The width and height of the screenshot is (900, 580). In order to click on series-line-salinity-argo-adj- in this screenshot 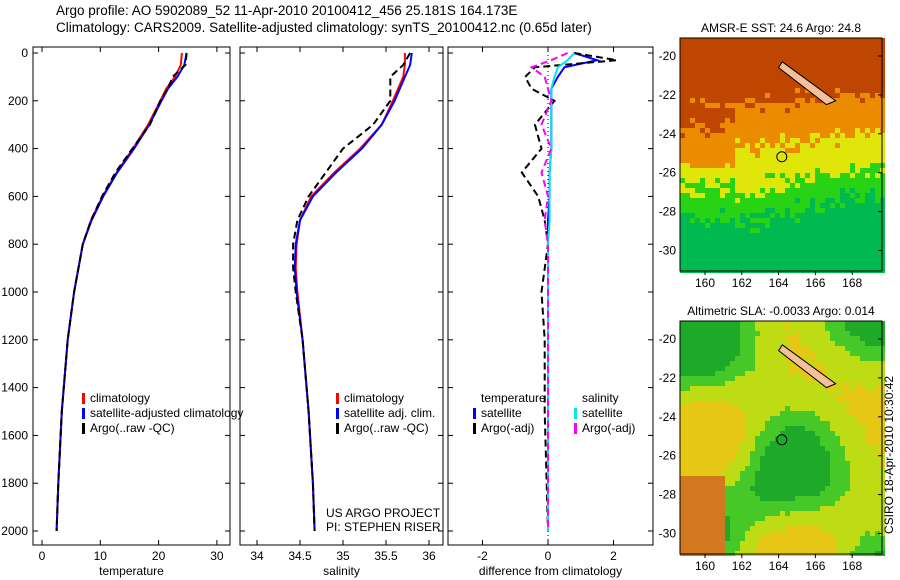, I will do `click(549, 291)`.